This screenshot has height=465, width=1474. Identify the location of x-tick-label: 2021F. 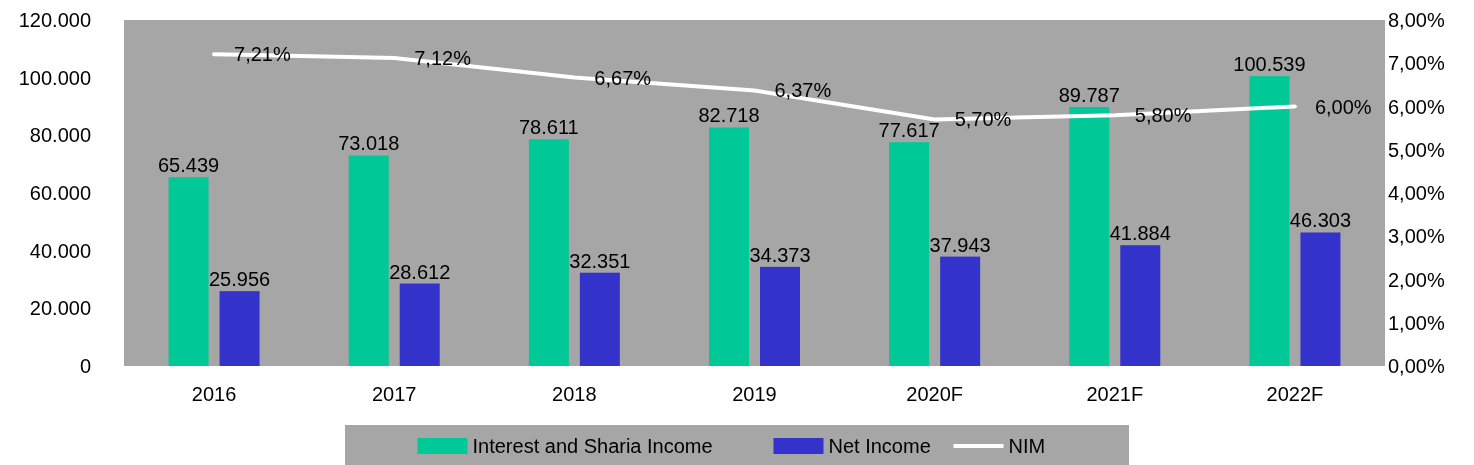
(1115, 394).